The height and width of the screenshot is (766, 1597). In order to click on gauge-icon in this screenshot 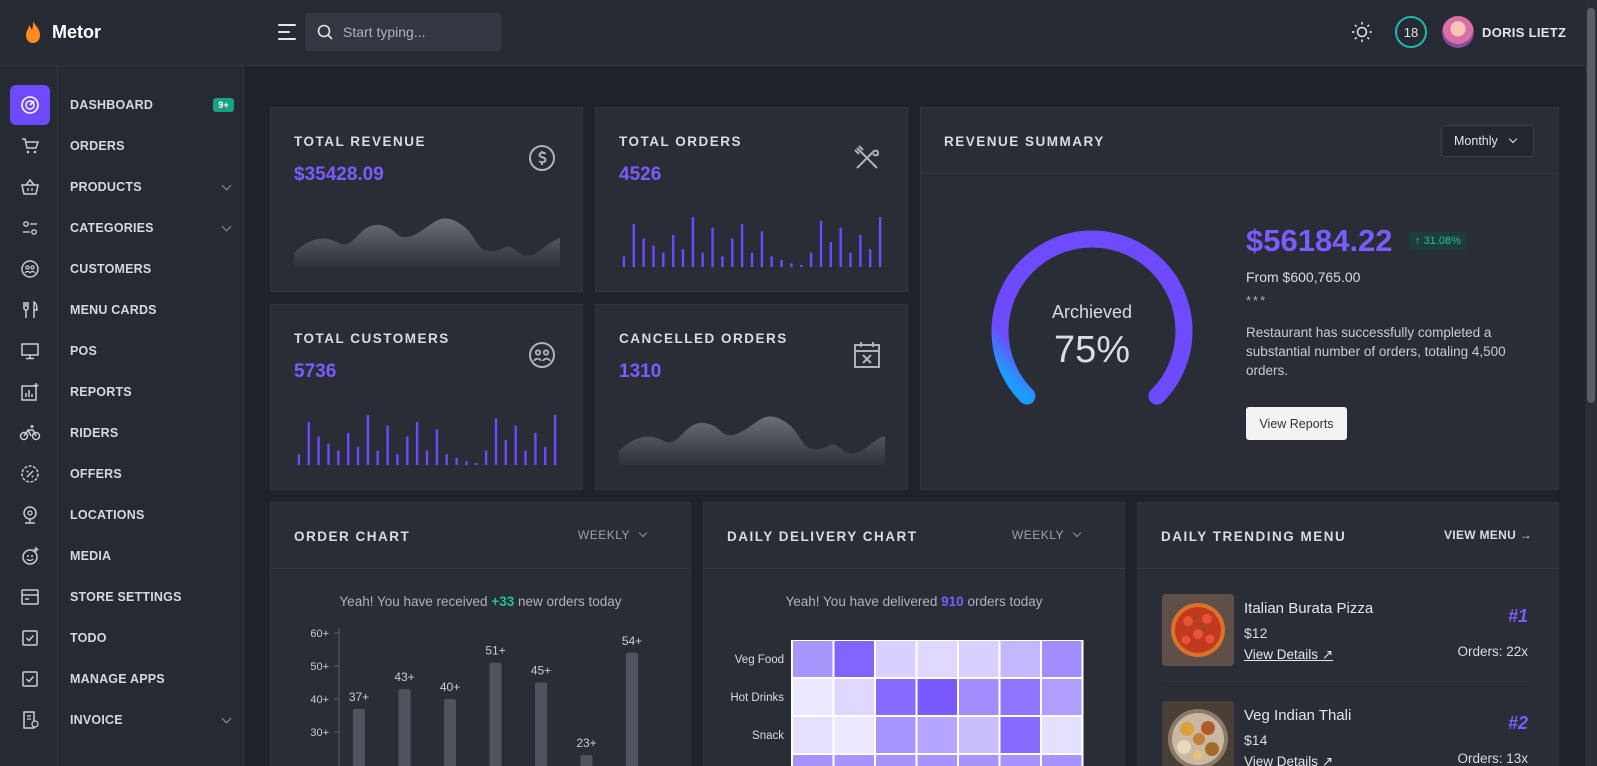, I will do `click(30, 105)`.